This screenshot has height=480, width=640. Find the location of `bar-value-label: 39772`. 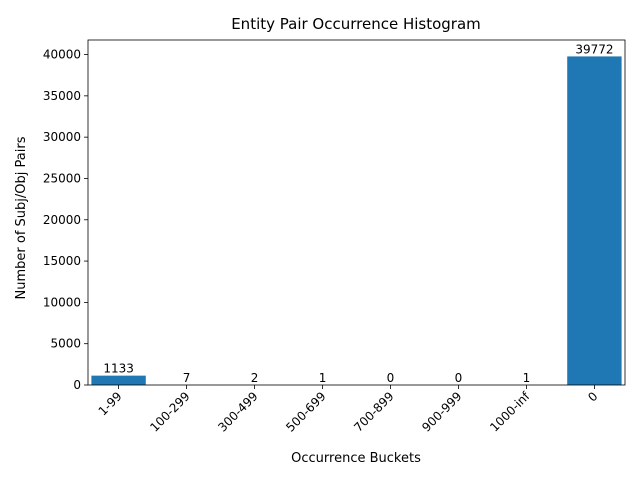

bar-value-label: 39772 is located at coordinates (594, 49).